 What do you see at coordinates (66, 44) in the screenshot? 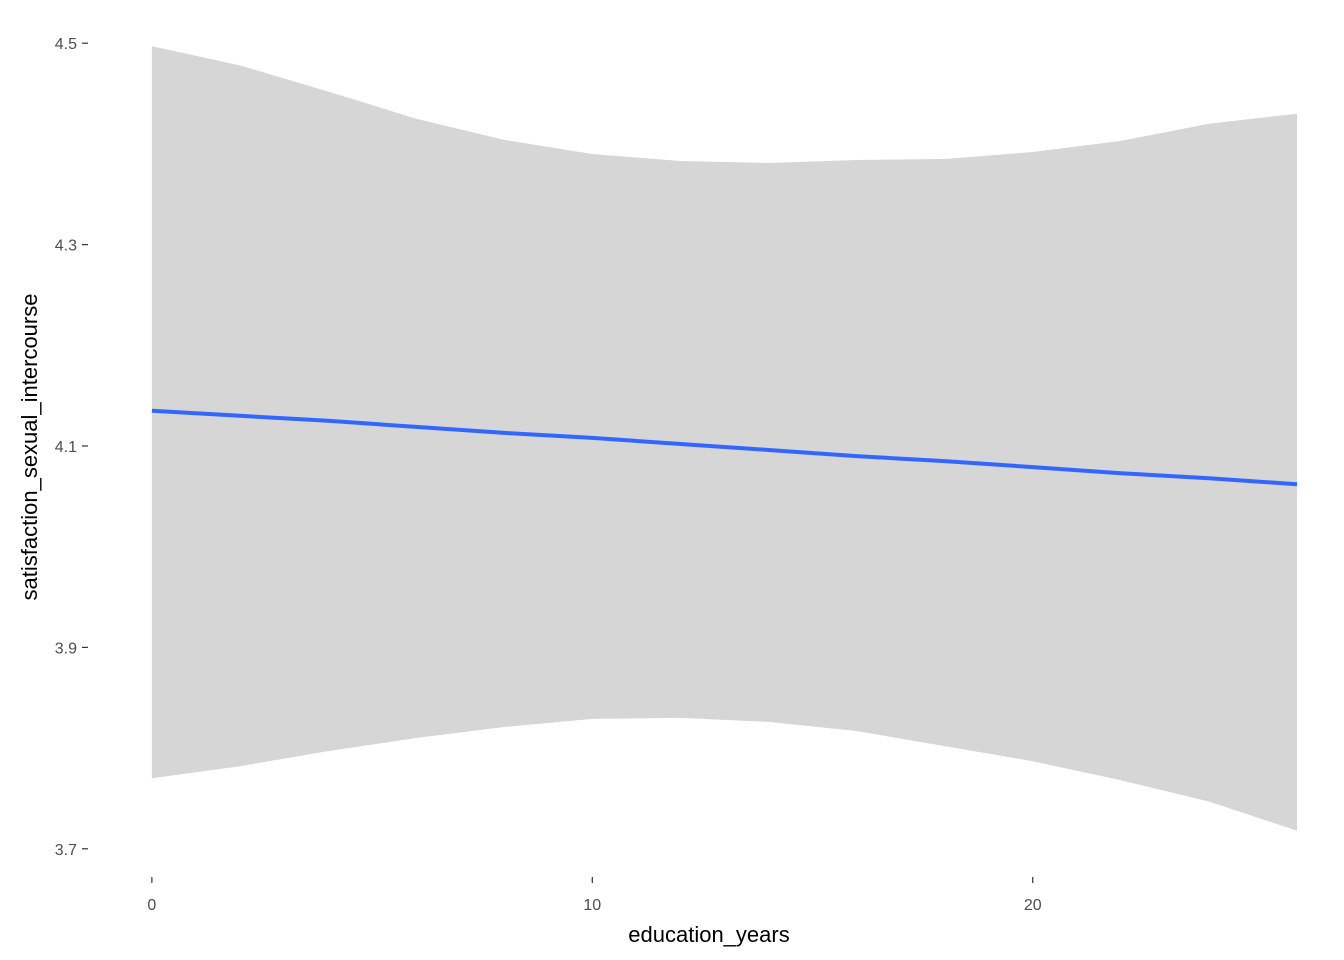
I see `y-tick-label: 4.5` at bounding box center [66, 44].